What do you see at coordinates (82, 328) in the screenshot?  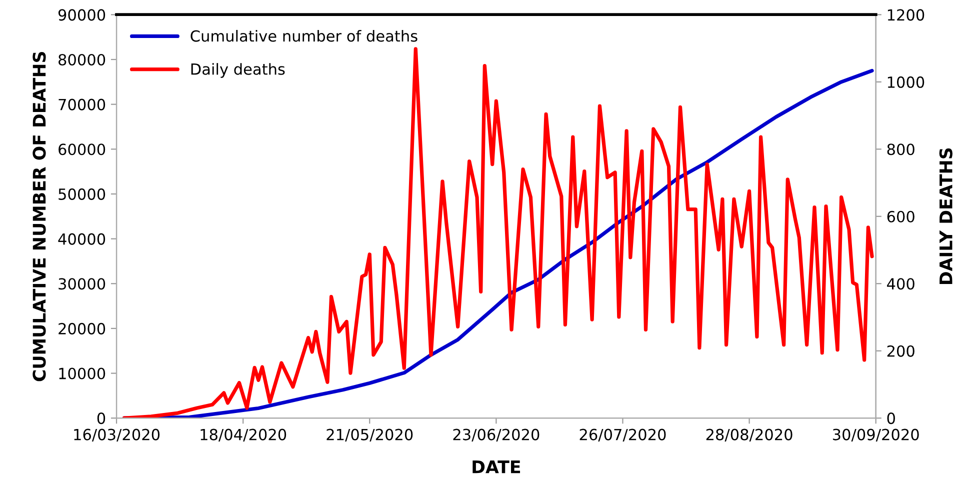 I see `y-tick-label: 20000` at bounding box center [82, 328].